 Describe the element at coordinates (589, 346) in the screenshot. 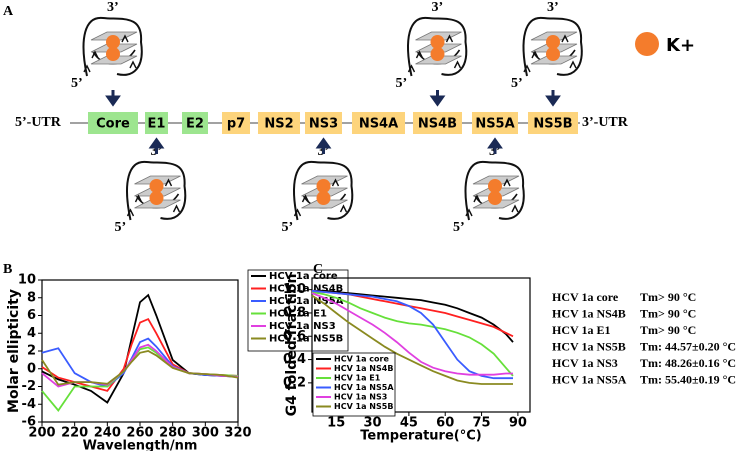

I see `annotation-name: HCV 1a NS5B` at that location.